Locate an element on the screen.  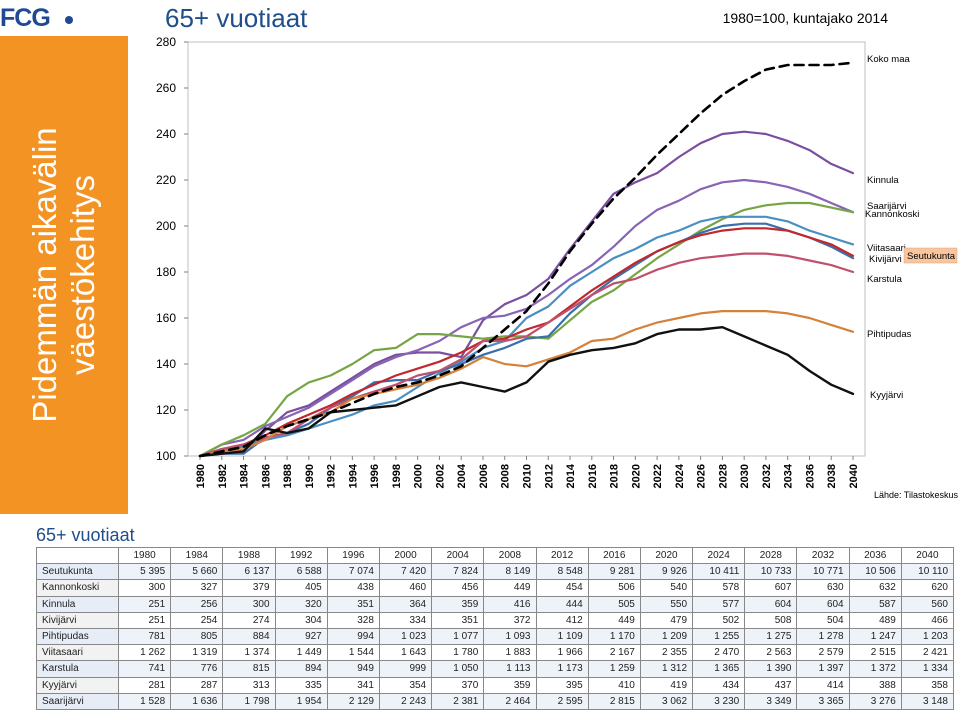
table-cell: 5 395 is located at coordinates (144, 572).